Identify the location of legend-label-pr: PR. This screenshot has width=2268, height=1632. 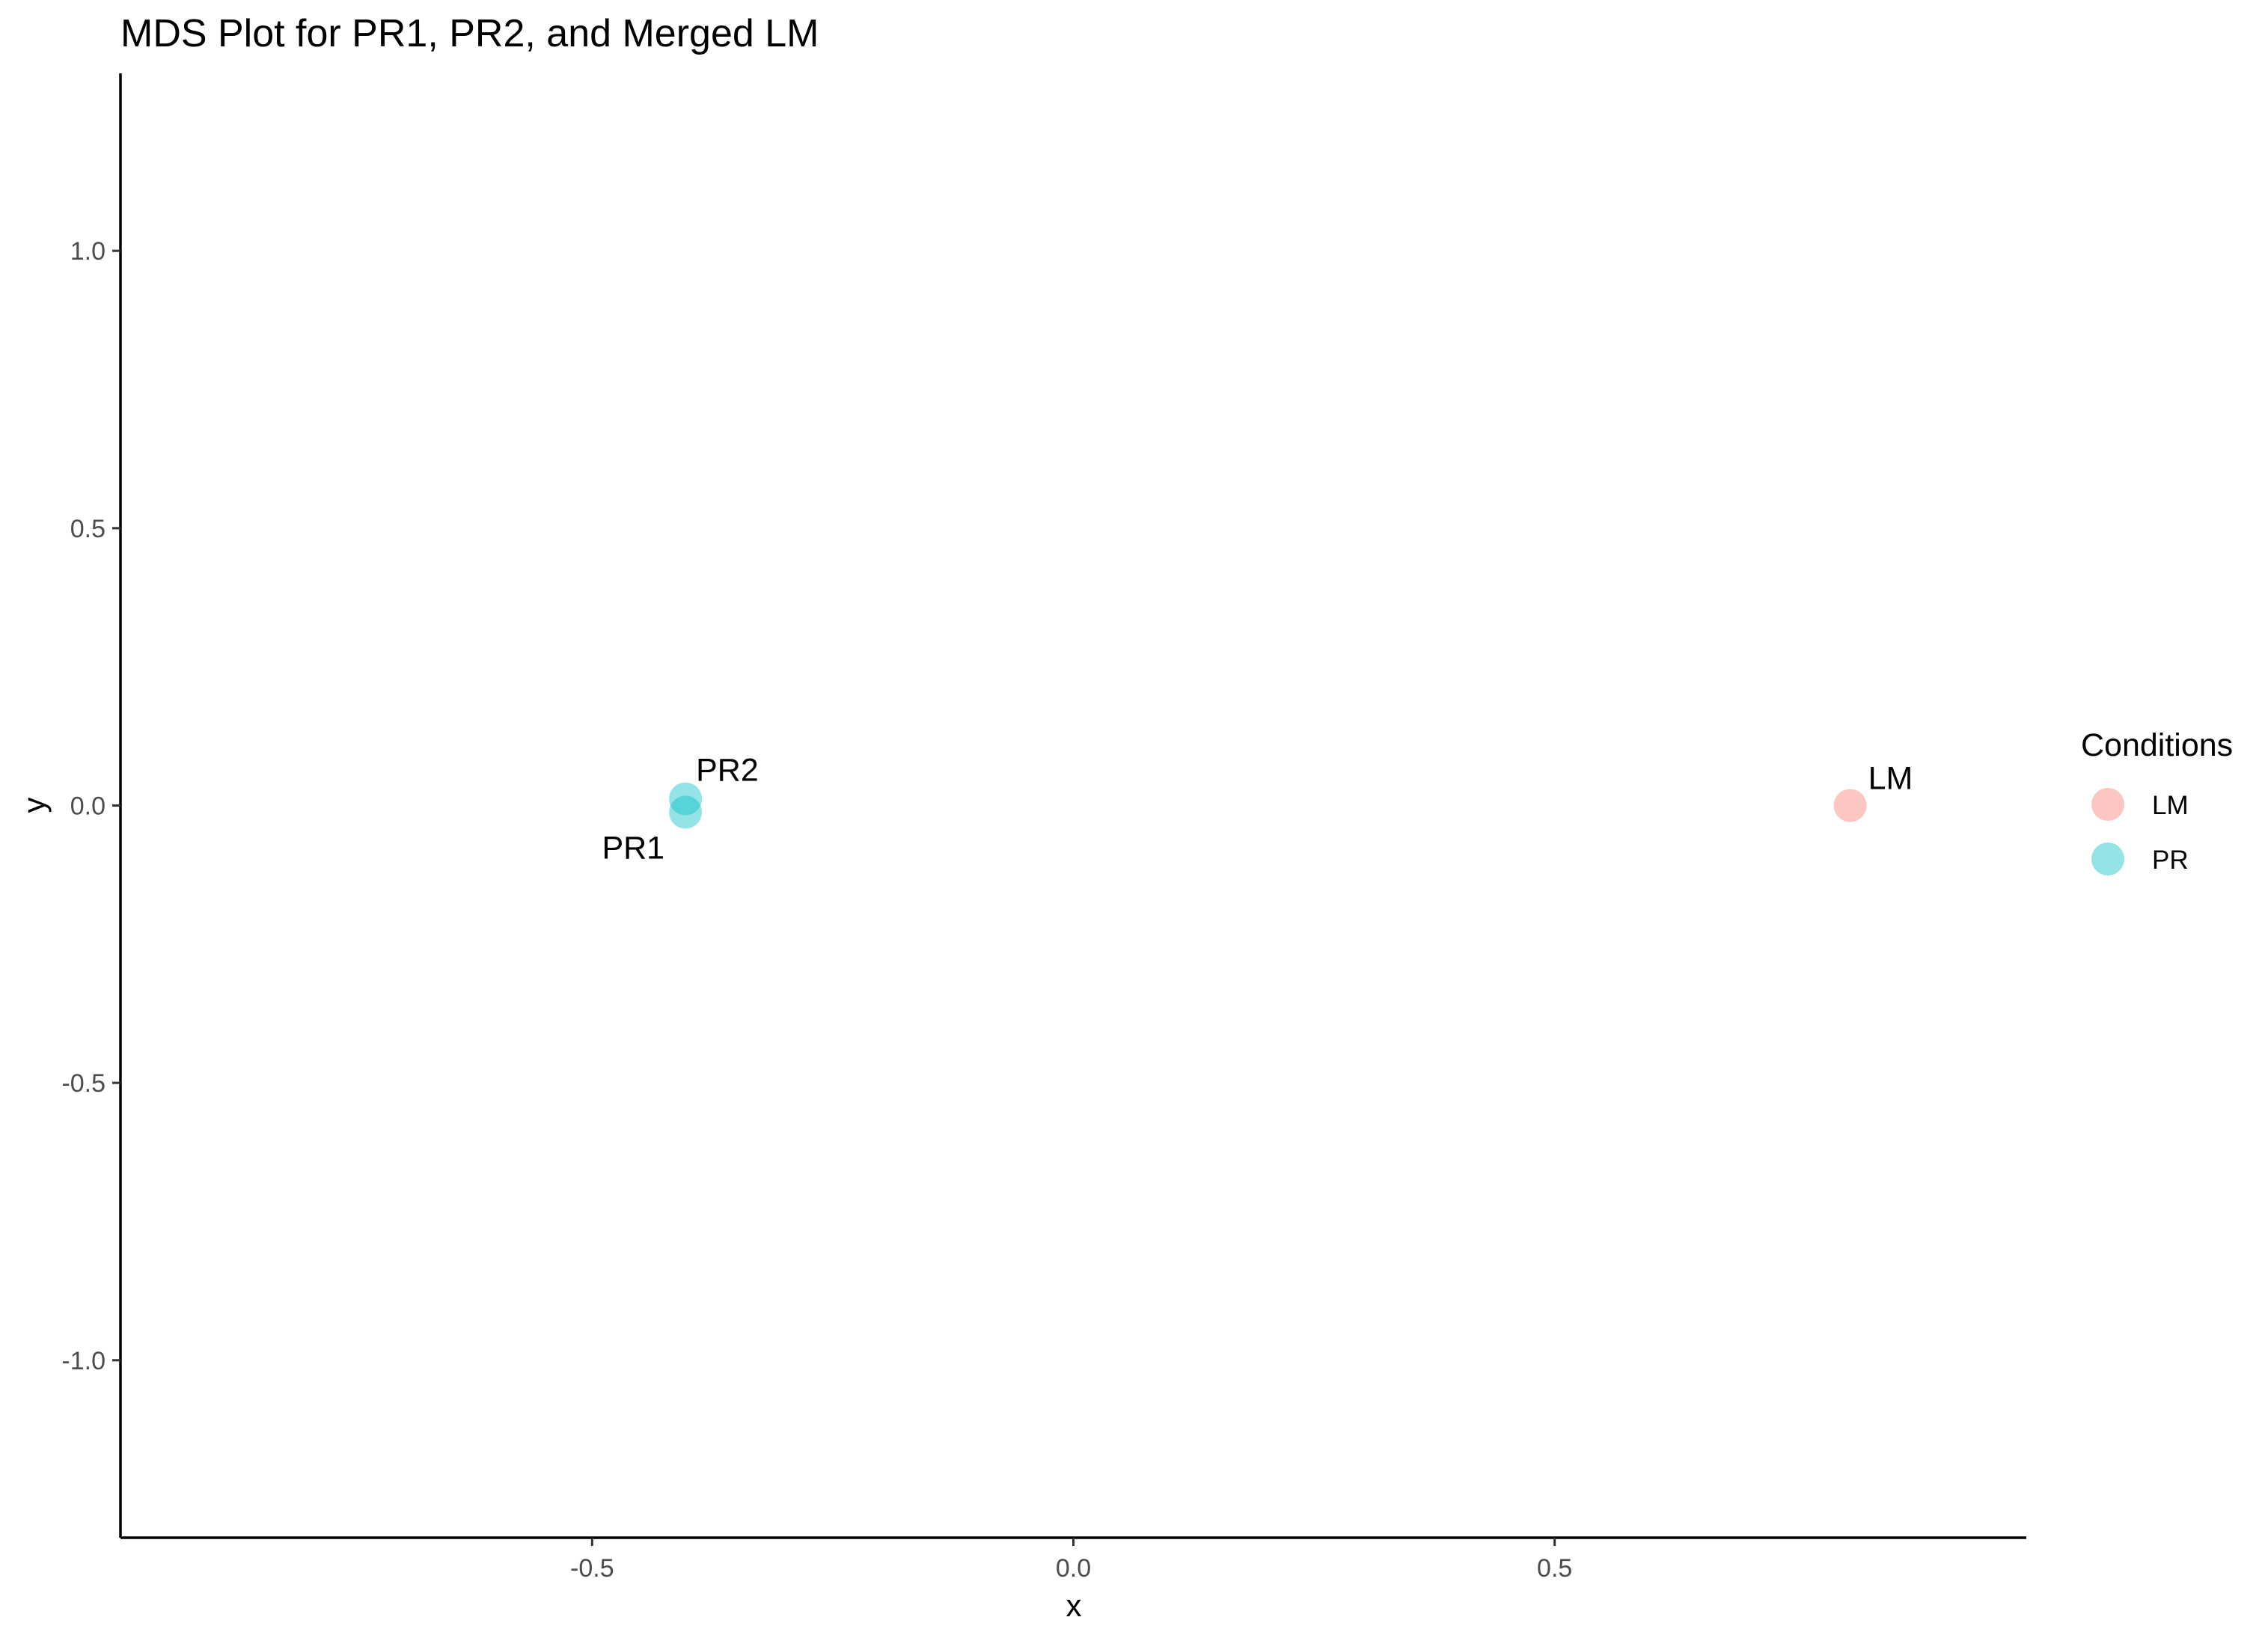
(2170, 861).